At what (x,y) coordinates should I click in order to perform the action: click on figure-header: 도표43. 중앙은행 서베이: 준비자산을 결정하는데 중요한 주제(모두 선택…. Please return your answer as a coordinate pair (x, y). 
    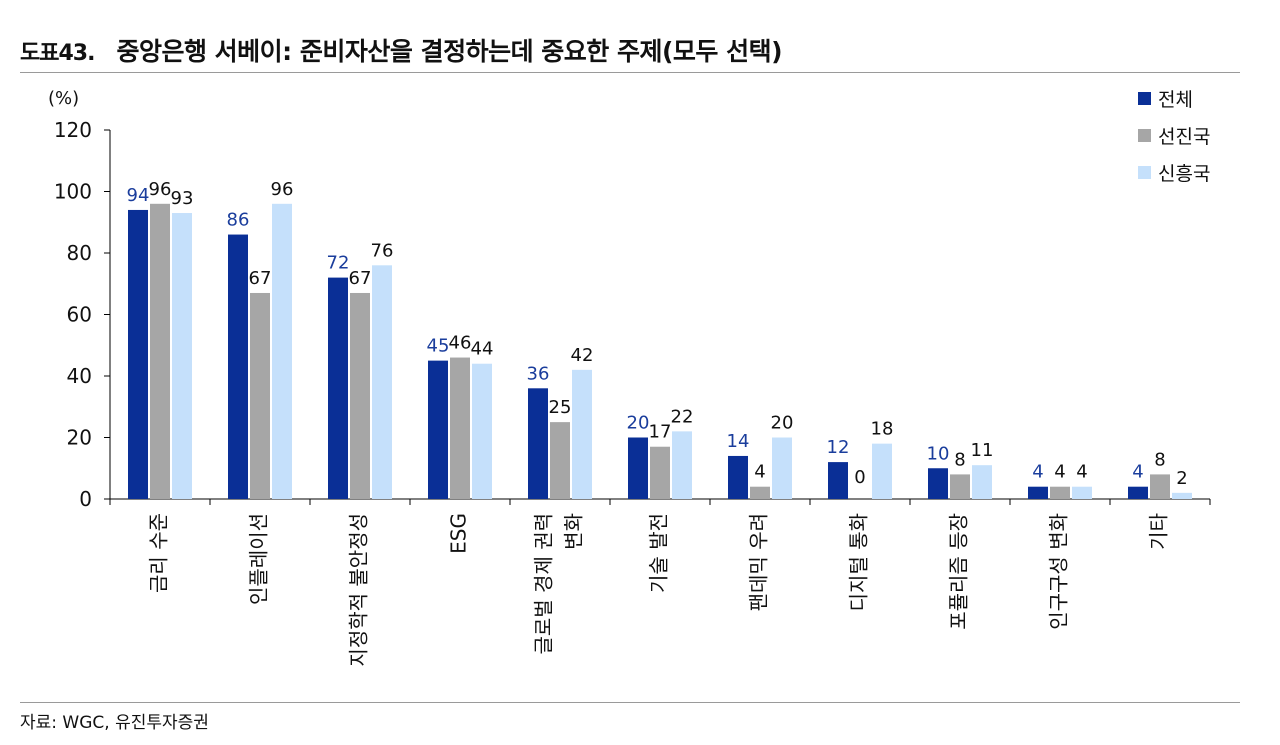
    Looking at the image, I should click on (401, 52).